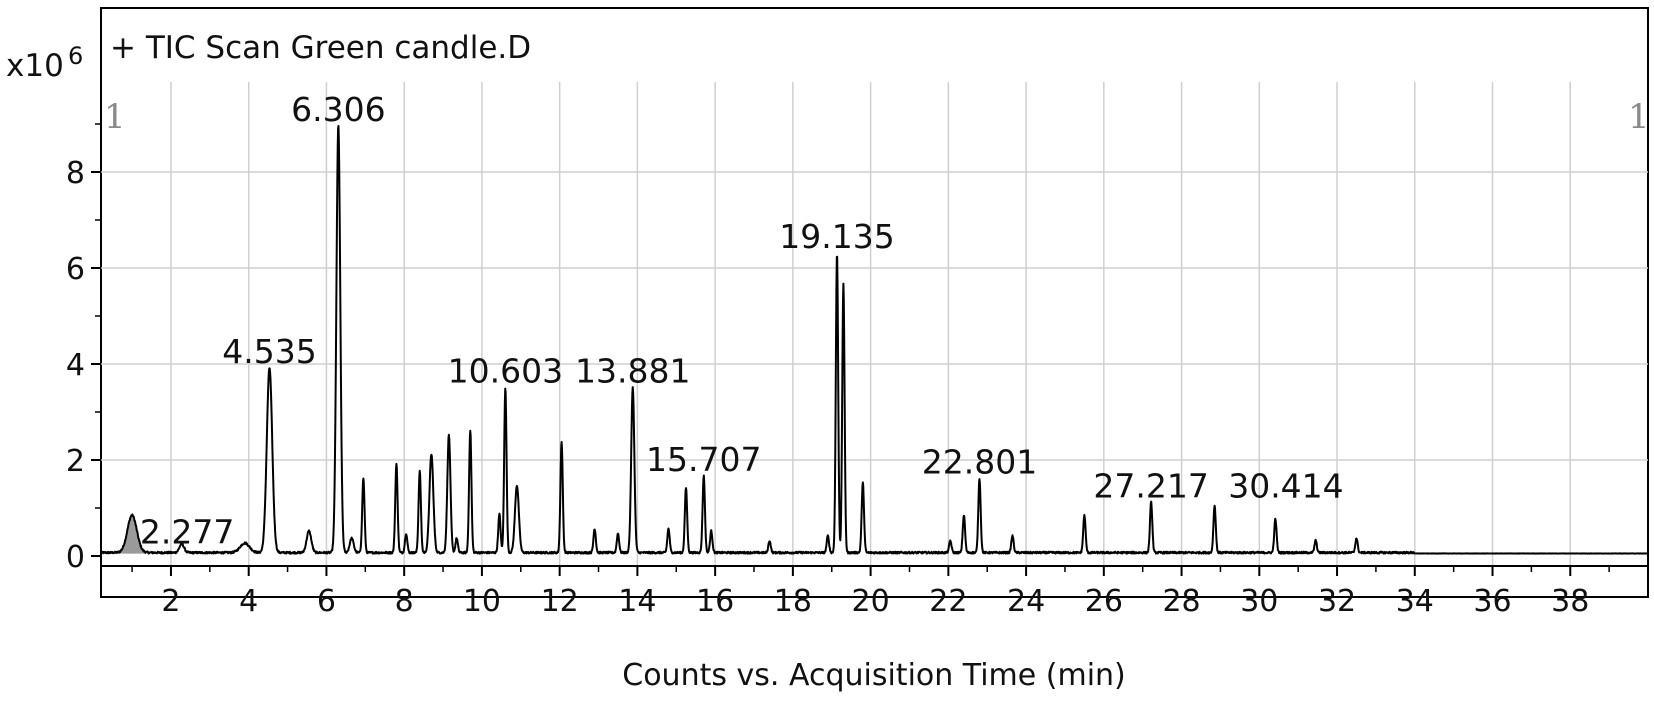 The image size is (1654, 703). Describe the element at coordinates (75, 557) in the screenshot. I see `y-tick-label: 0` at that location.